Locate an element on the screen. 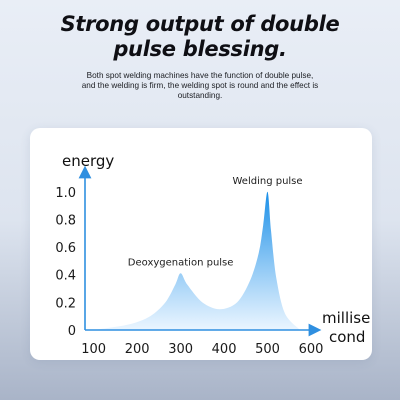 This screenshot has height=400, width=400. title-line-2: pulse blessing. is located at coordinates (200, 49).